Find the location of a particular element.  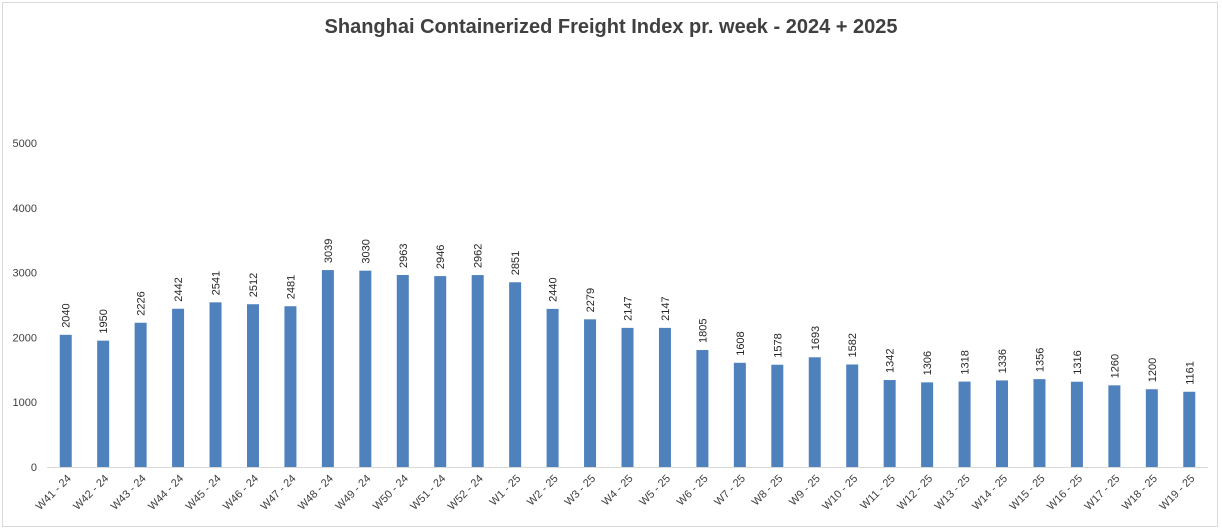

x-tick-label: W51 - 24 is located at coordinates (428, 493).